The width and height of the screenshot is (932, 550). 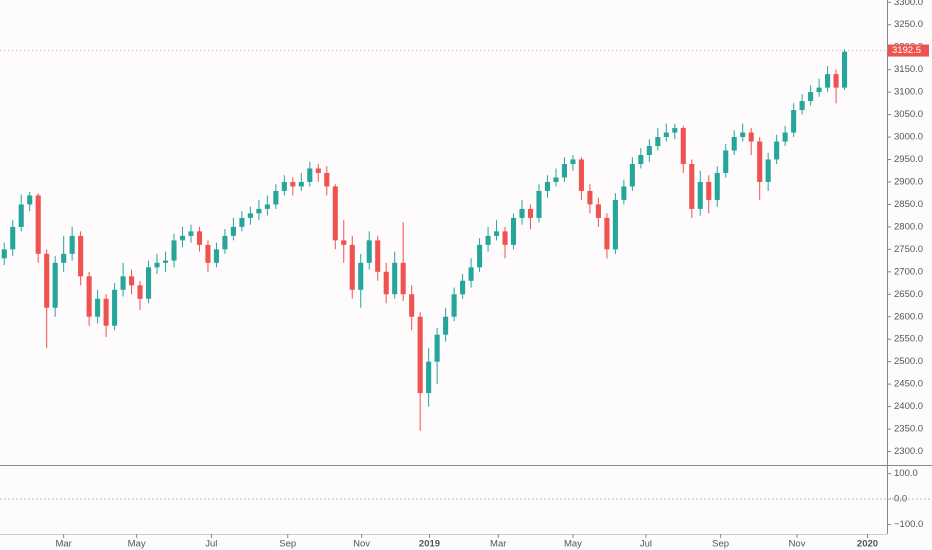 What do you see at coordinates (908, 451) in the screenshot?
I see `y-tick-label: 2300.0` at bounding box center [908, 451].